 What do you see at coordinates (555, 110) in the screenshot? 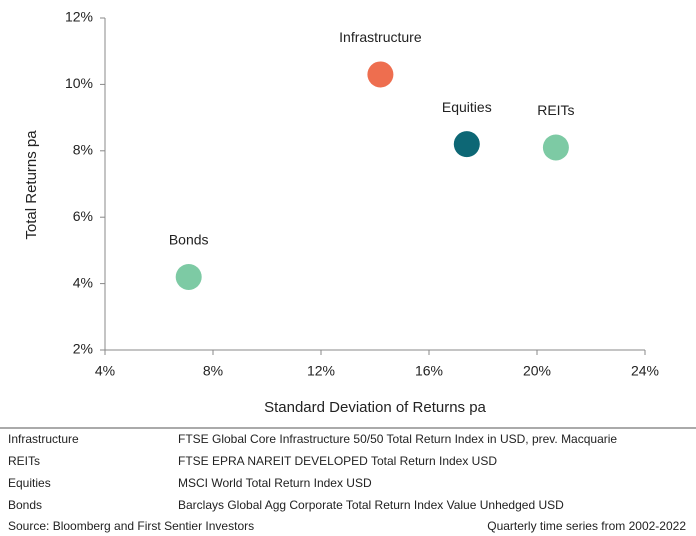
I see `point-label: REITs` at bounding box center [555, 110].